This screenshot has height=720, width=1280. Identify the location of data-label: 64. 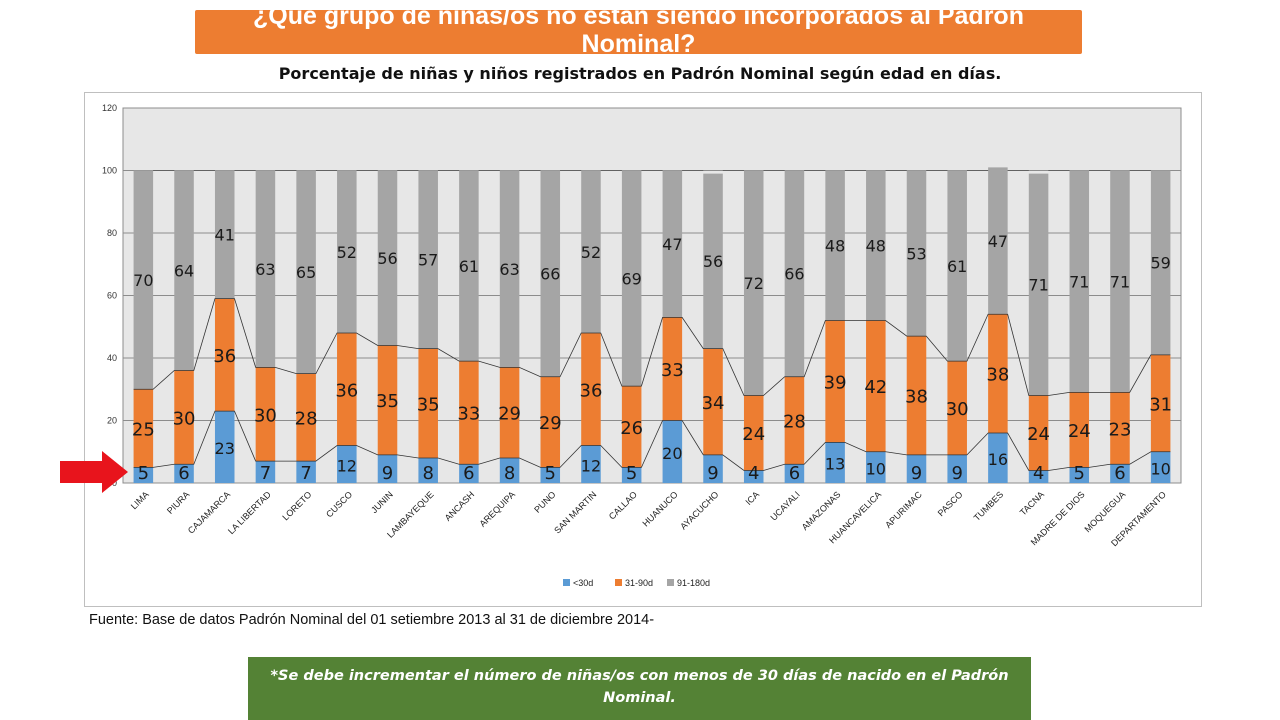
(184, 271).